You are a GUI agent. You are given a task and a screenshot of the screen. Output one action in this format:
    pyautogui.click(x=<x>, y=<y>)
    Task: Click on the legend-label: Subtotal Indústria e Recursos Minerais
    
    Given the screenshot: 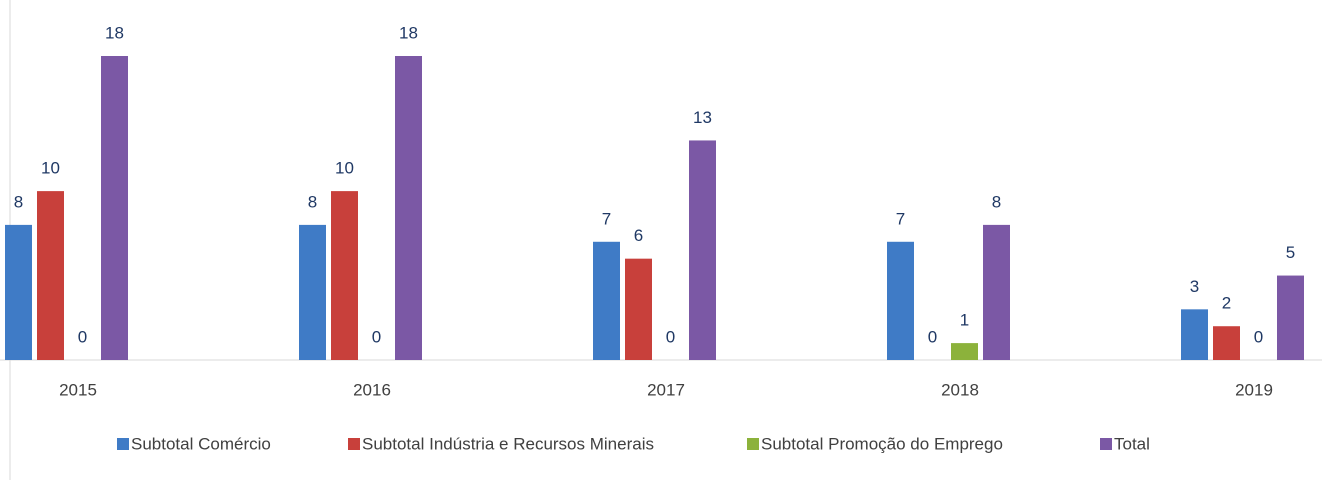 What is the action you would take?
    pyautogui.click(x=508, y=443)
    